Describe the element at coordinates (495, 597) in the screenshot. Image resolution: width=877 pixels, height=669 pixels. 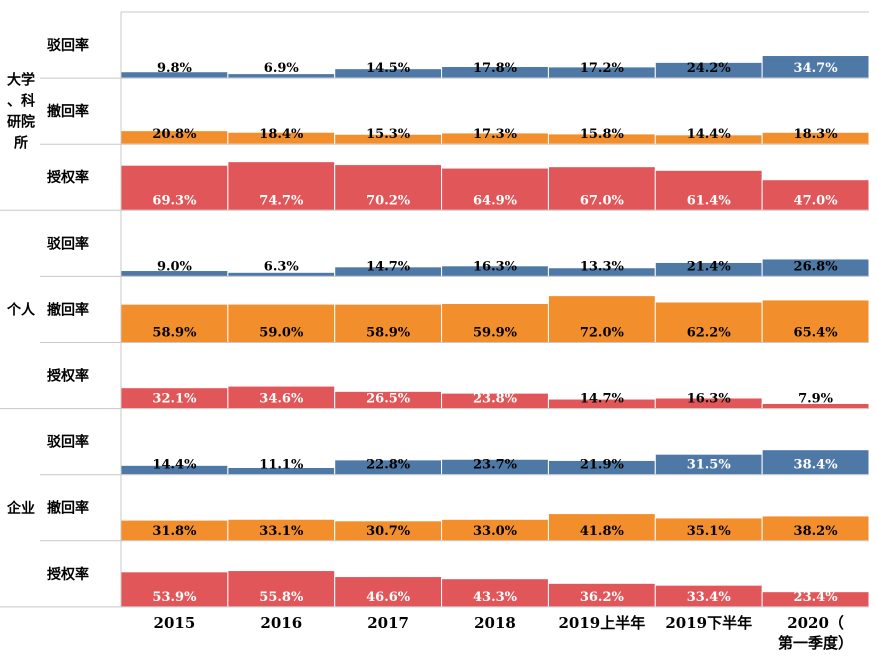
I see `data-label-3-3-4: 43.3%` at that location.